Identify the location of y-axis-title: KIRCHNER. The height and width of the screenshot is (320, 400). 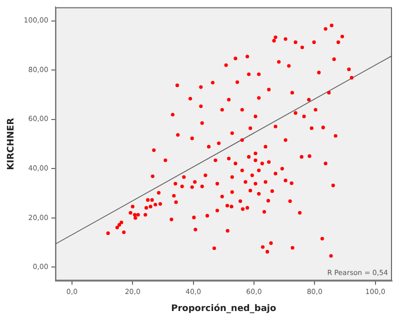
(11, 144).